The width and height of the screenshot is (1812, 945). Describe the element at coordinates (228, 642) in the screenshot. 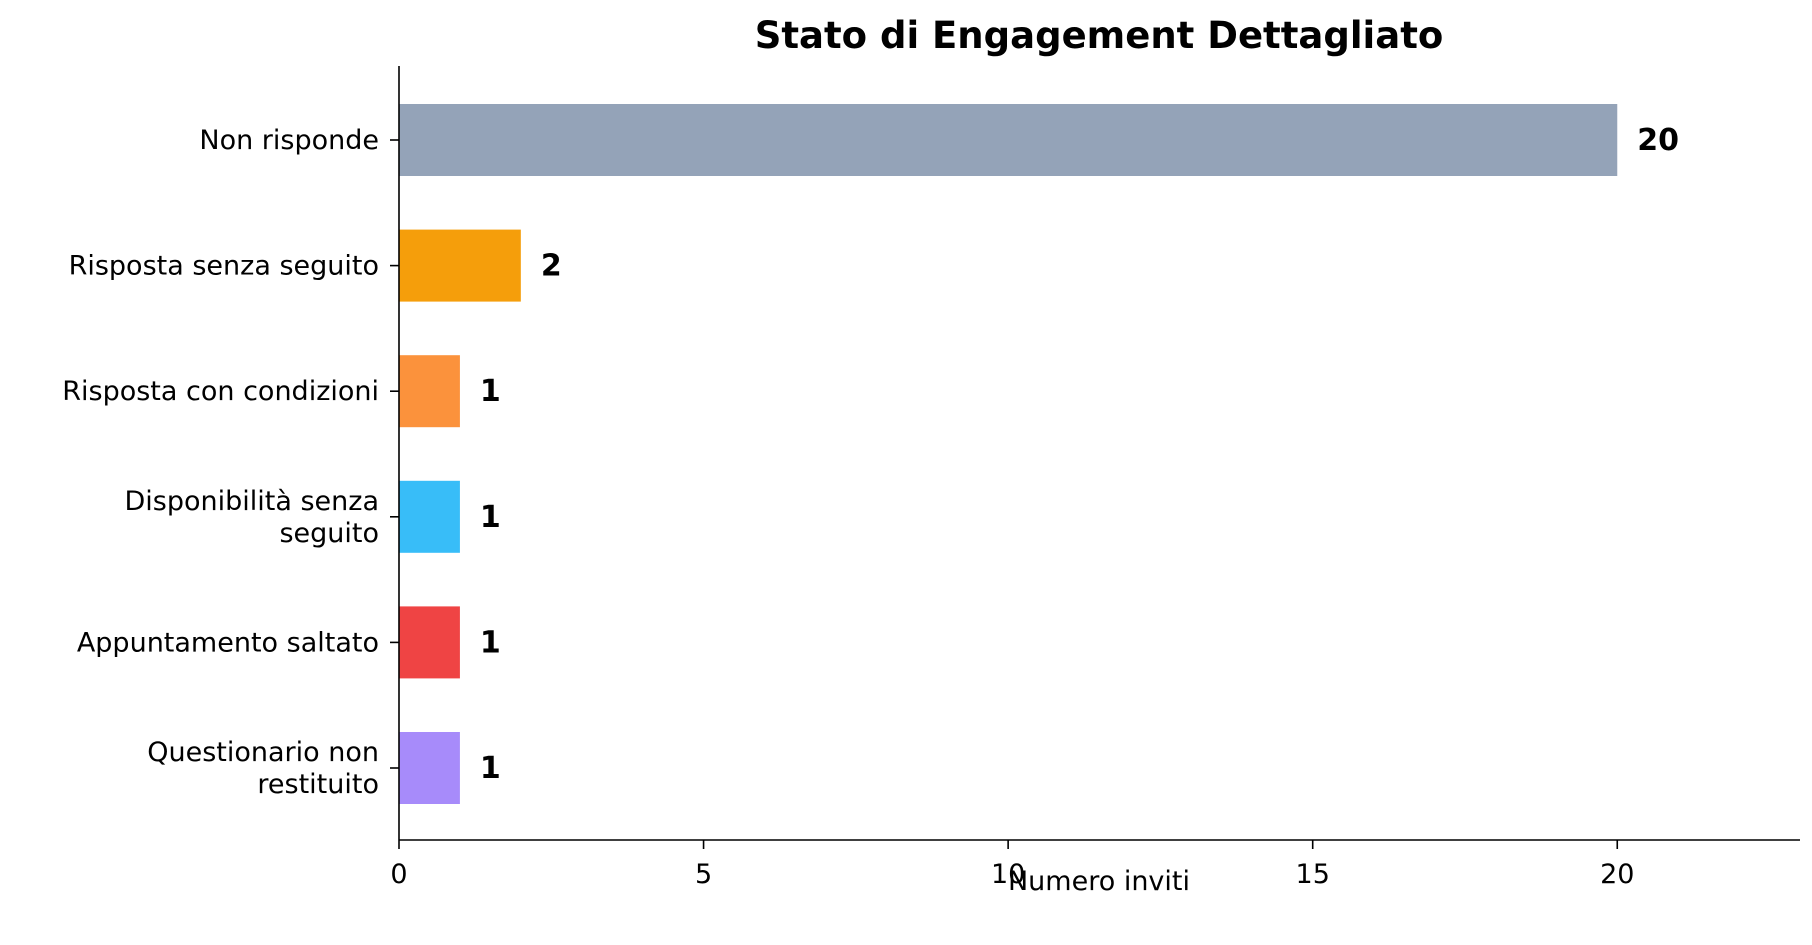

I see `y-tick-label: Appuntamento saltato` at that location.